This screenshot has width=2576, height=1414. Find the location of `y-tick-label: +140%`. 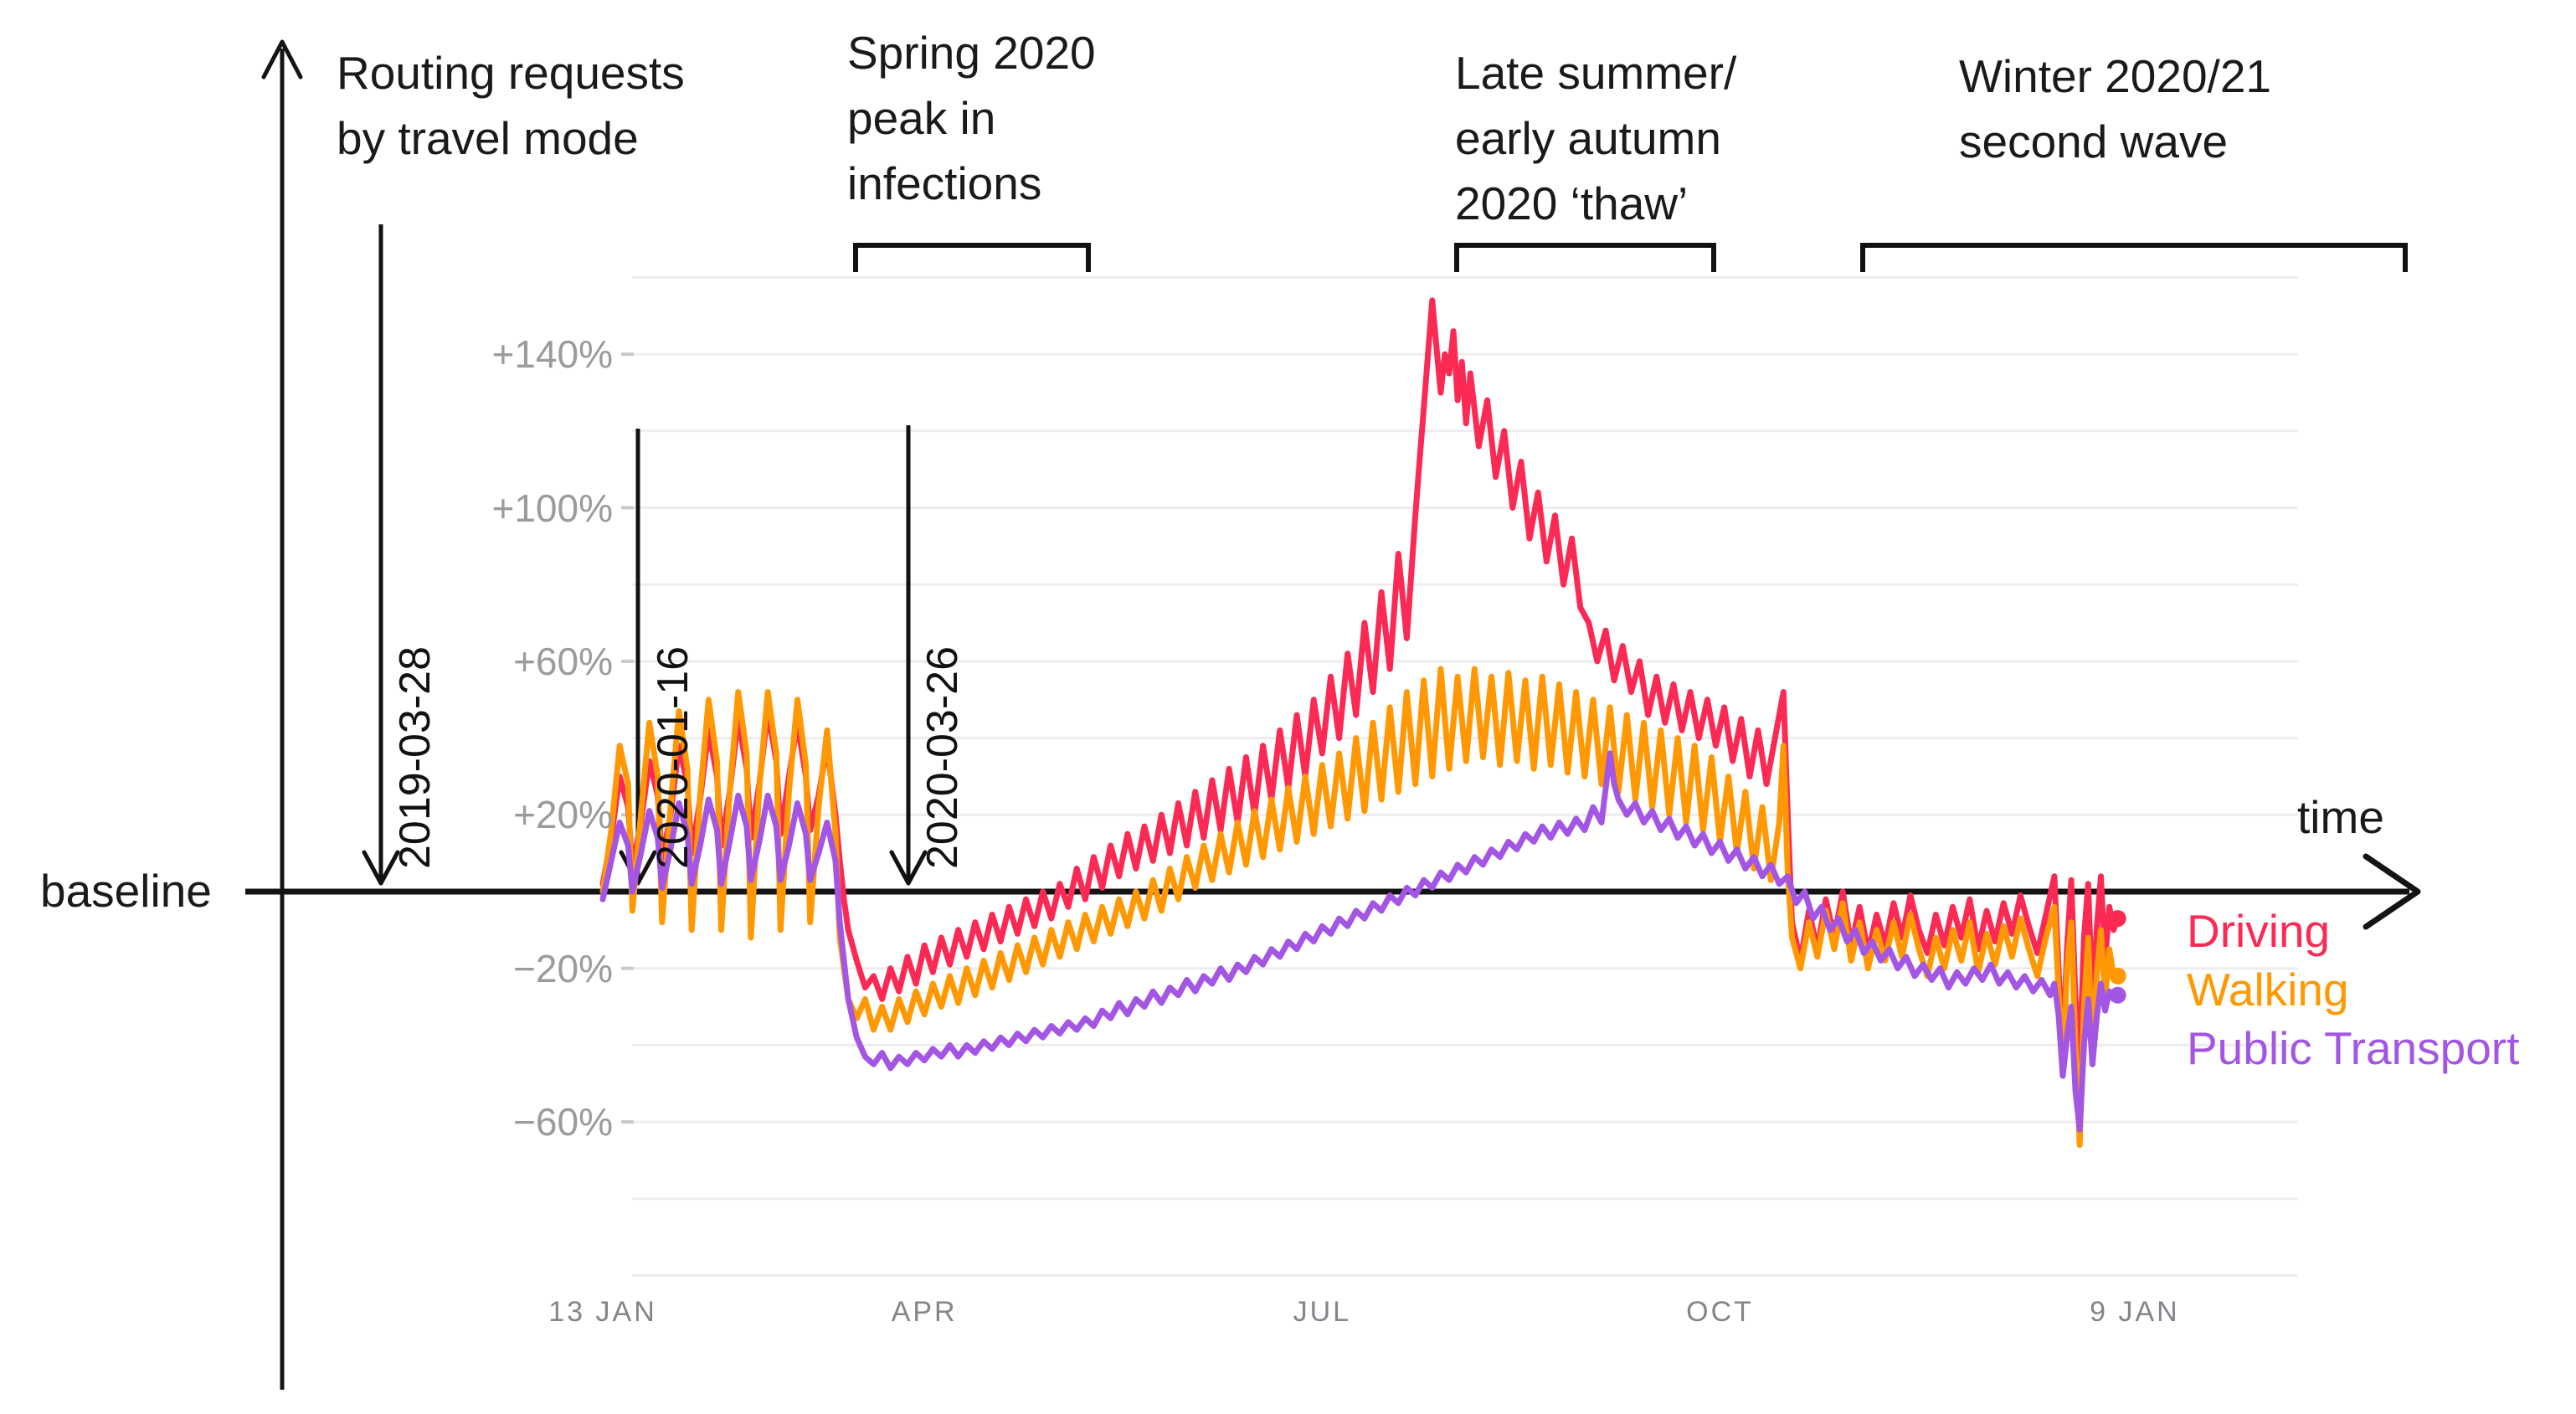

y-tick-label: +140% is located at coordinates (552, 354).